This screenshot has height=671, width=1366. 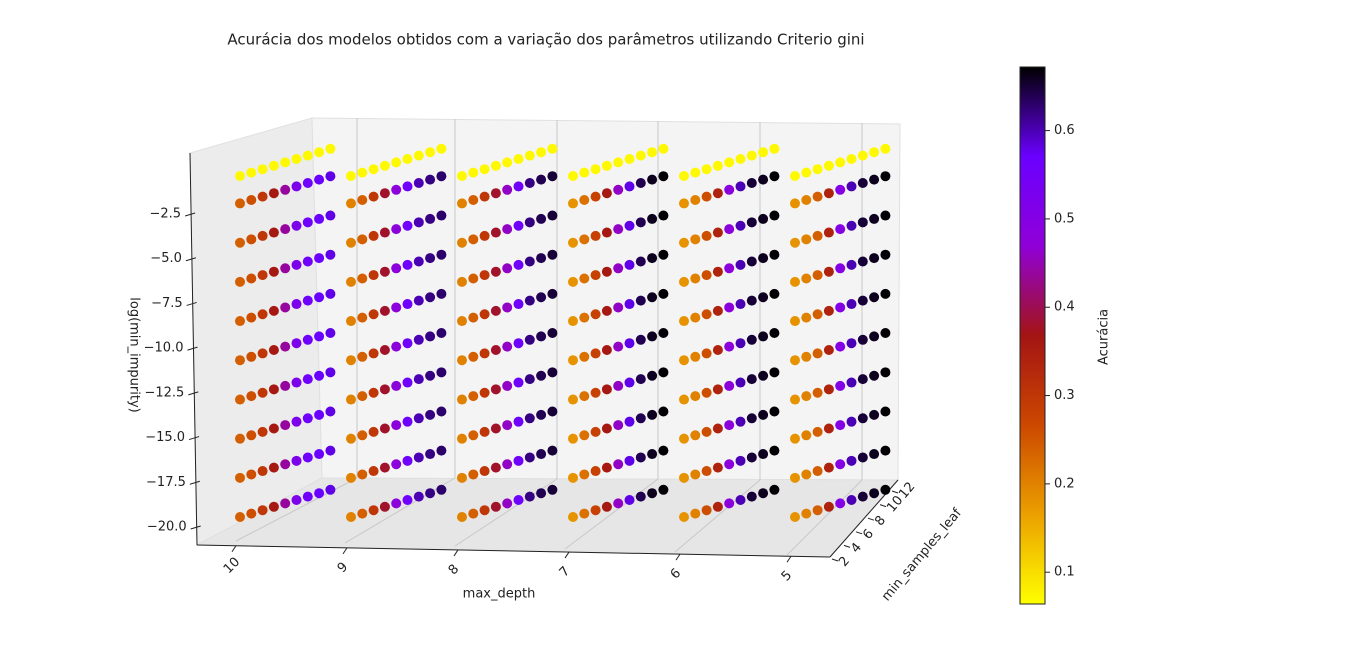 I want to click on x-tick, so click(x=567, y=555).